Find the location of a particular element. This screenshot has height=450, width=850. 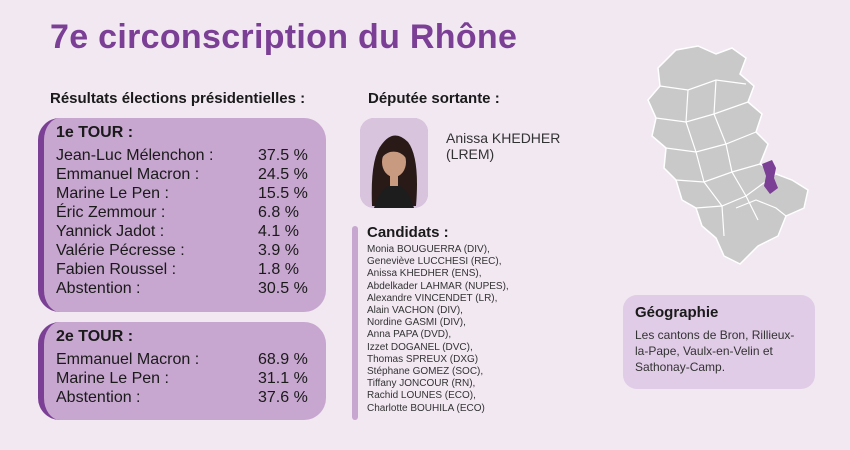

list-item: Tiffany JONCOUR (RN), is located at coordinates (421, 384).